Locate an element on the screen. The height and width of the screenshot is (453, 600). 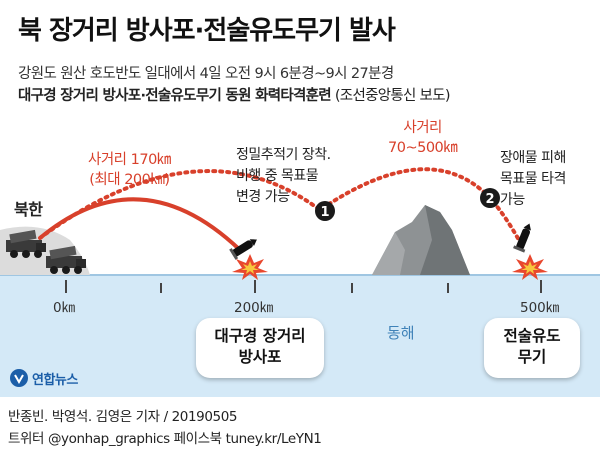
note-2-line3: 가능 is located at coordinates (512, 200).